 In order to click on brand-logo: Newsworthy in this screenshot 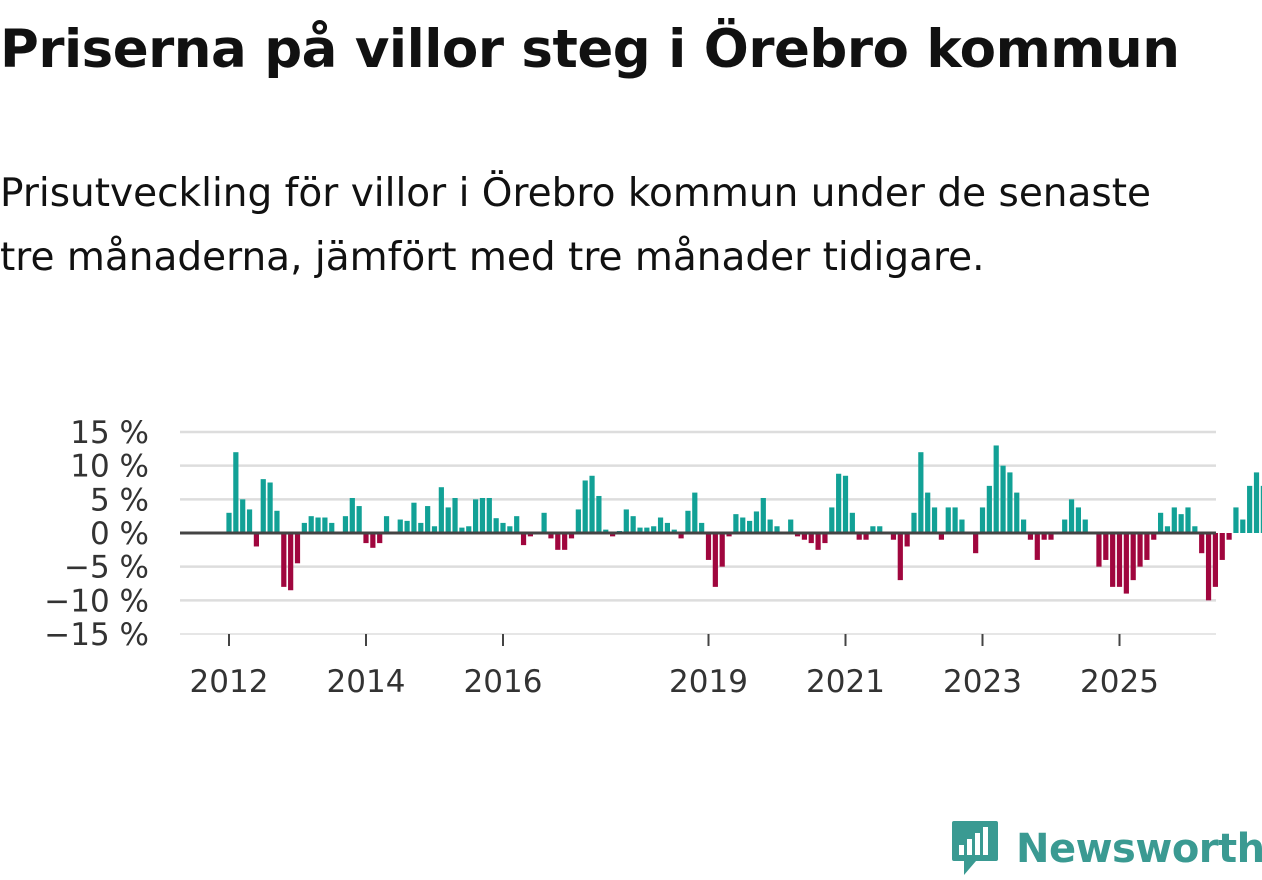, I will do `click(1106, 849)`.